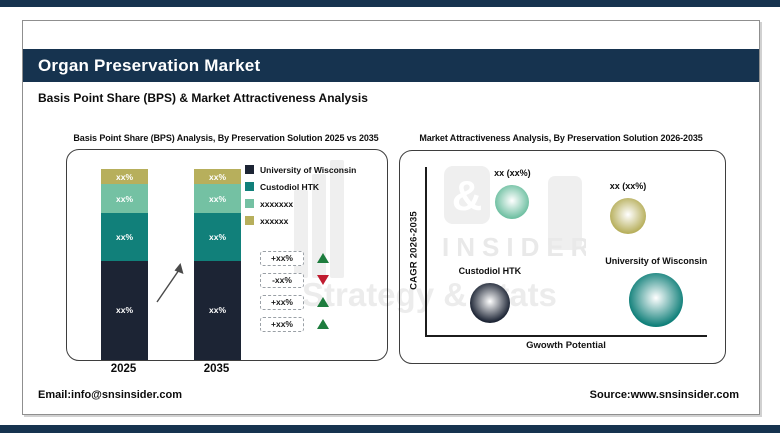 This screenshot has width=780, height=433. I want to click on down-triangle-icon, so click(323, 280).